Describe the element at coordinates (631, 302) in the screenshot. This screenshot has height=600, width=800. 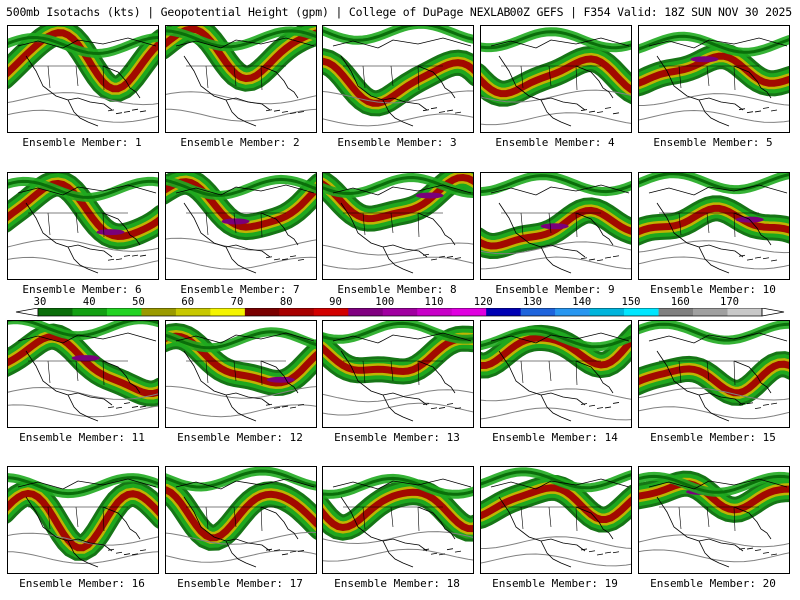
I see `colorbar-tick-label: 150` at that location.